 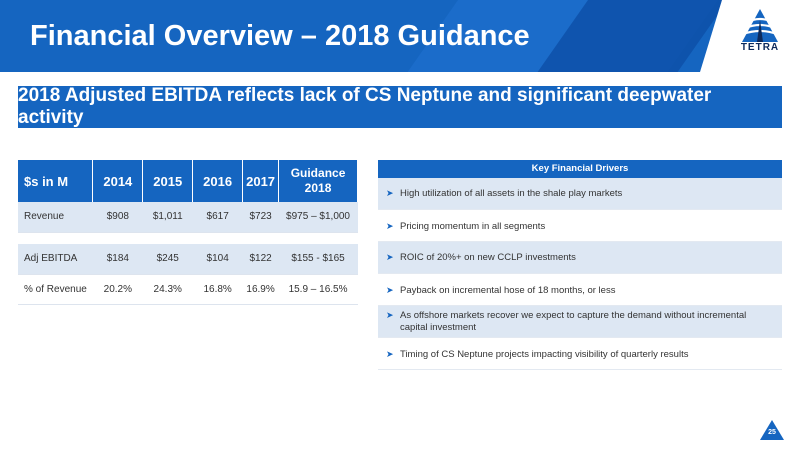 What do you see at coordinates (118, 181) in the screenshot?
I see `column-header: 2014` at bounding box center [118, 181].